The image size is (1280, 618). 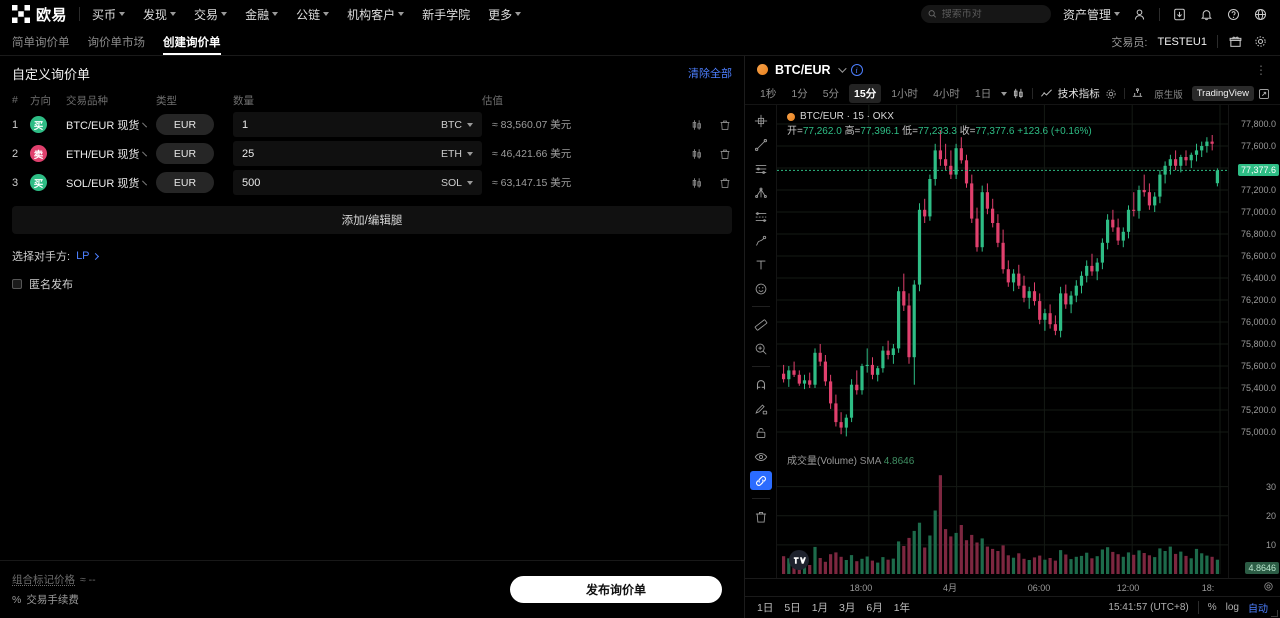 I want to click on pencil-lock-icon, so click(x=761, y=408).